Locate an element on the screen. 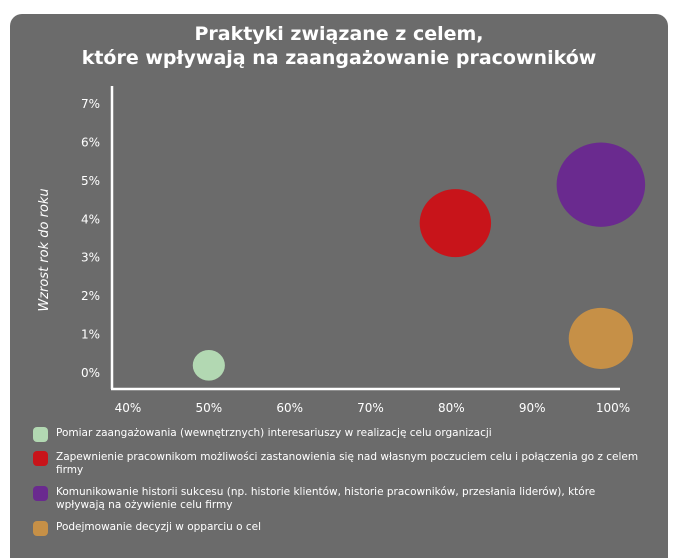 The image size is (678, 558). x-tick-label: 60% is located at coordinates (289, 407).